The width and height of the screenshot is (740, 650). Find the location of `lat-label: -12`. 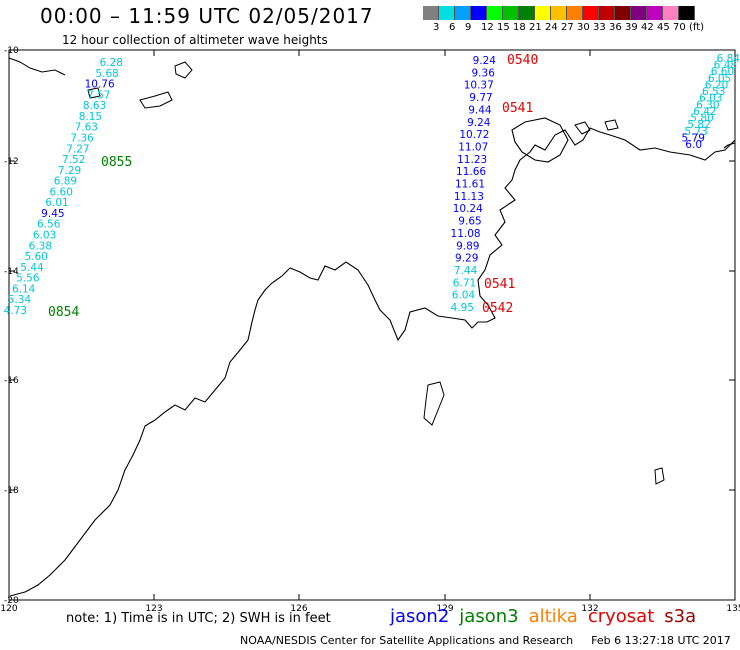

lat-label: -12 is located at coordinates (11, 162).